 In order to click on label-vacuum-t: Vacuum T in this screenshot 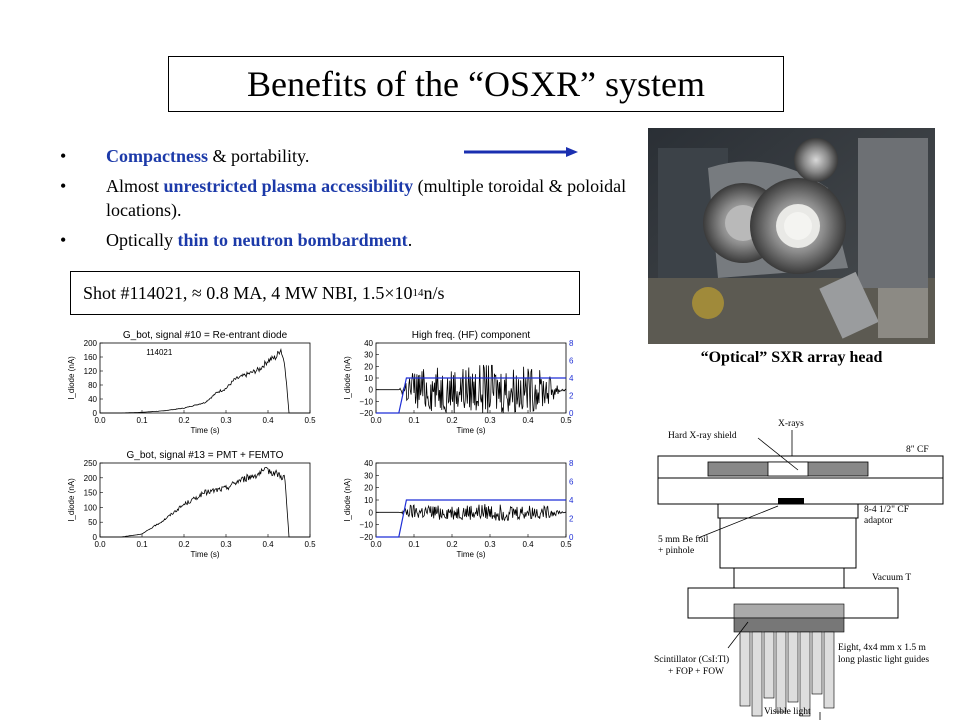, I will do `click(891, 578)`.